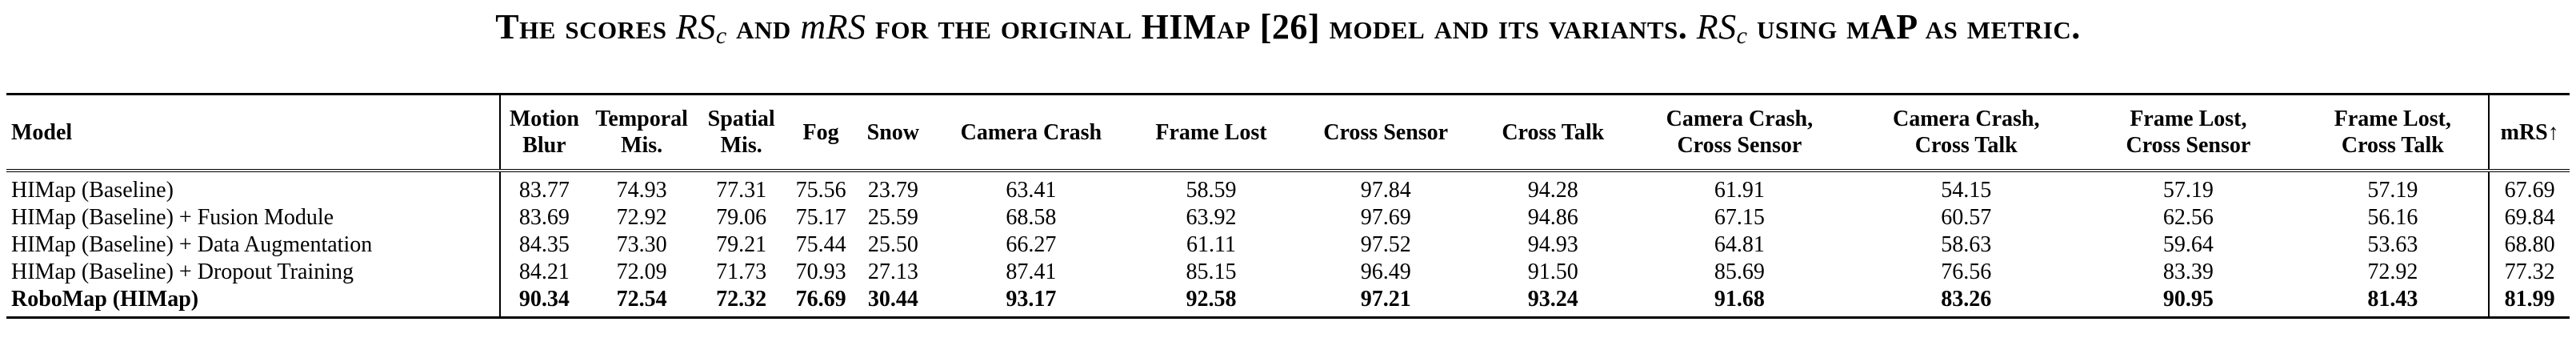  I want to click on column-header: mRS↑, so click(2529, 133).